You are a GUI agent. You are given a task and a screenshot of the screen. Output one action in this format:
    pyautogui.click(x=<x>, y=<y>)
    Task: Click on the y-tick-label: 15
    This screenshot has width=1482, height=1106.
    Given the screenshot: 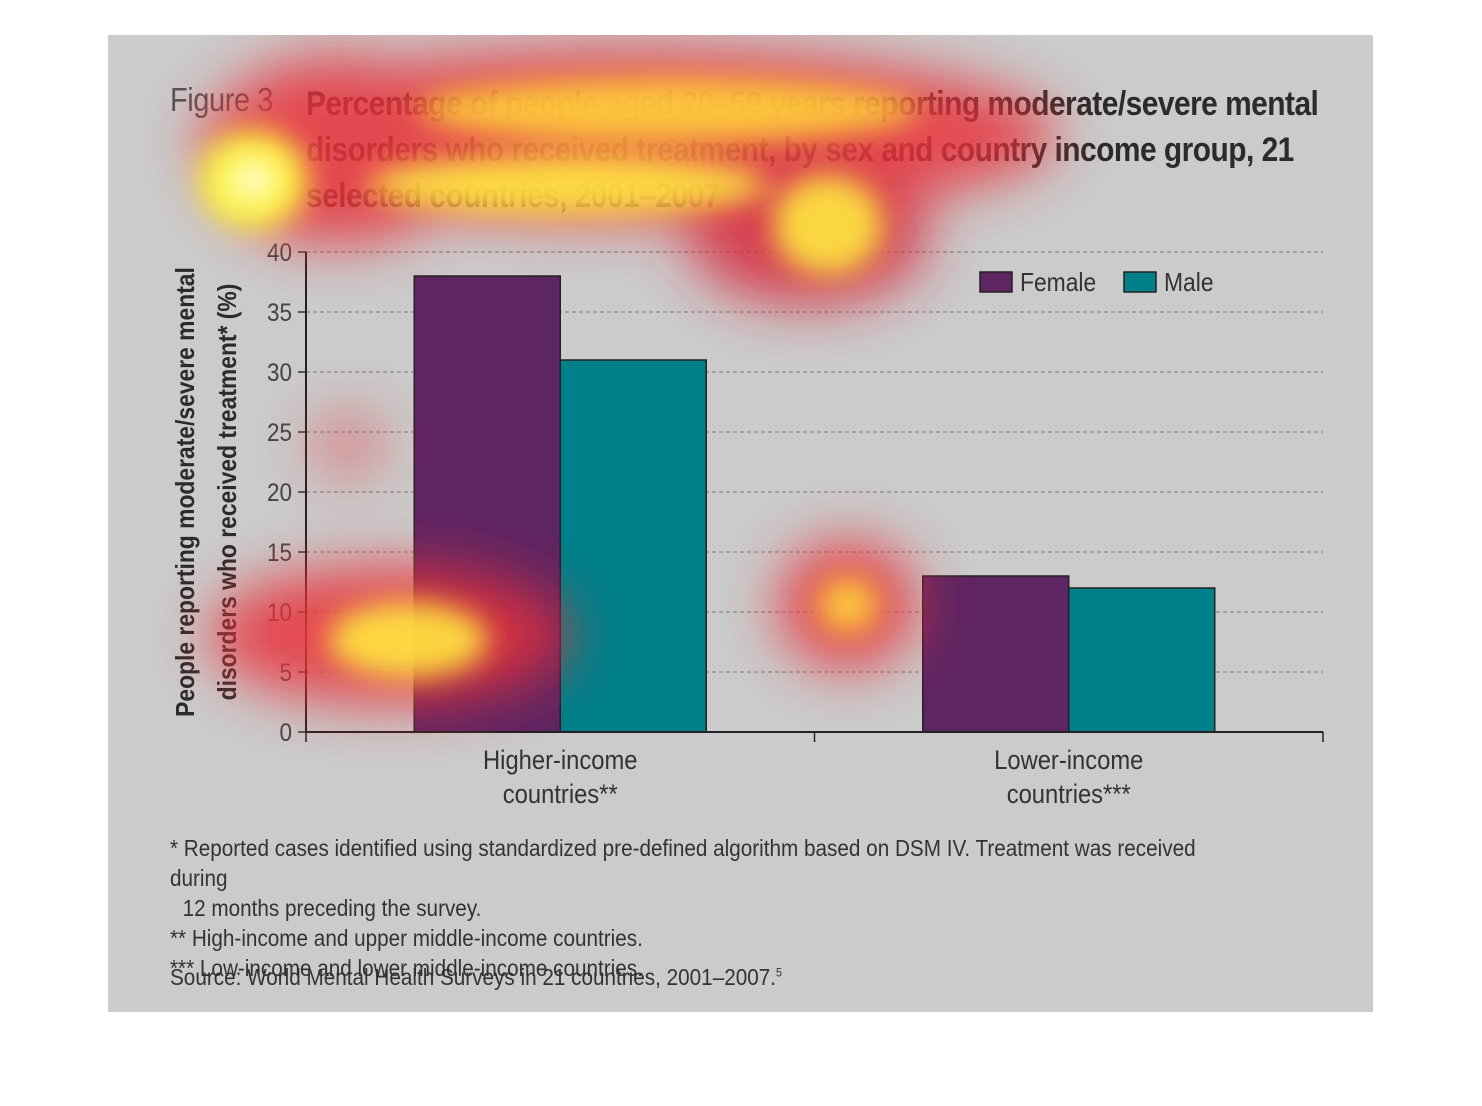 What is the action you would take?
    pyautogui.click(x=279, y=553)
    